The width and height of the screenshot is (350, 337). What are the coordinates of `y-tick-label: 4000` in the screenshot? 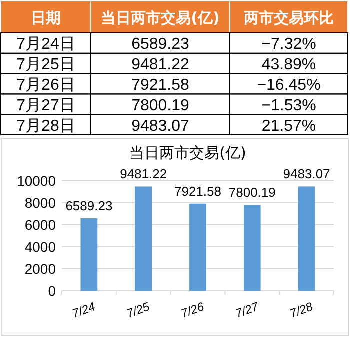 It's located at (40, 247).